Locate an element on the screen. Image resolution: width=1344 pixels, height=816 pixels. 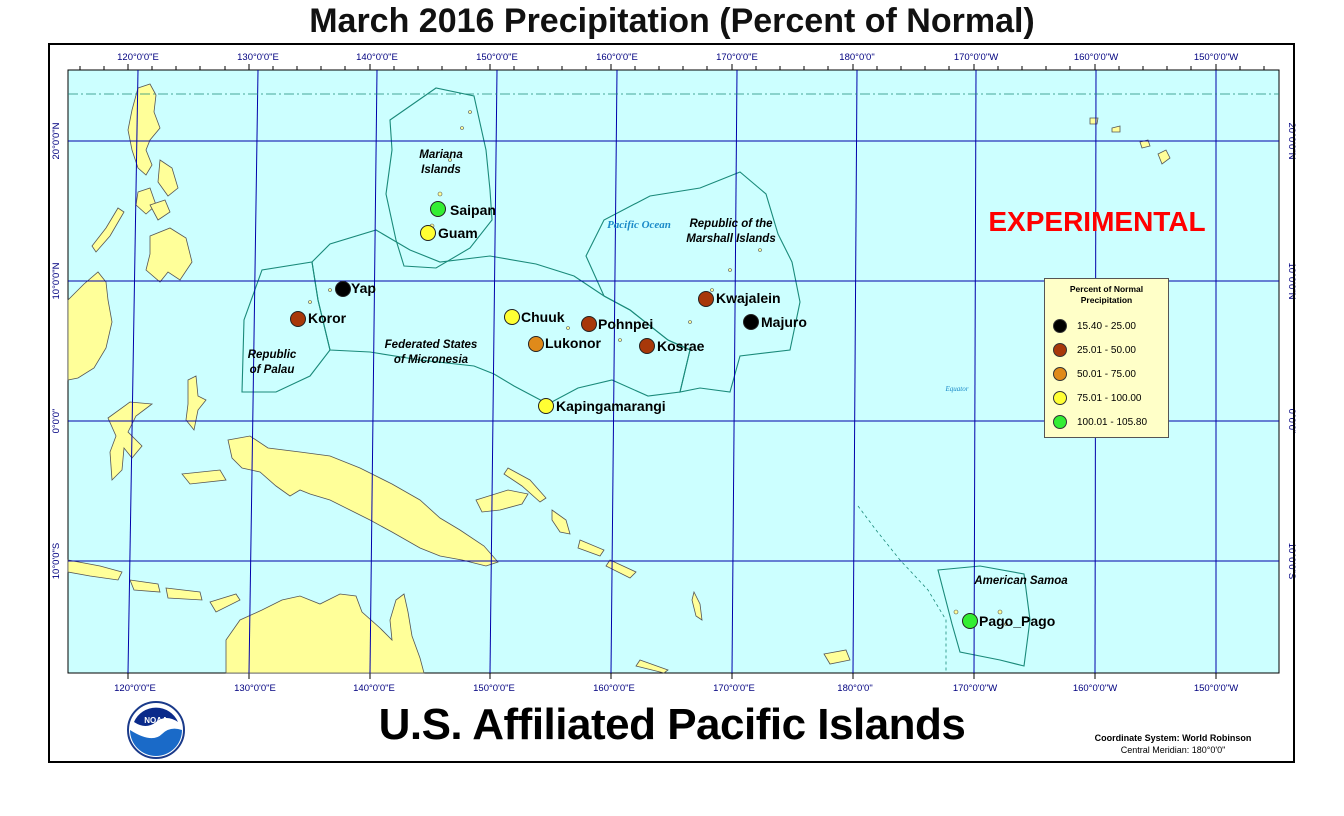
station-label: Kwajalein is located at coordinates (748, 298).